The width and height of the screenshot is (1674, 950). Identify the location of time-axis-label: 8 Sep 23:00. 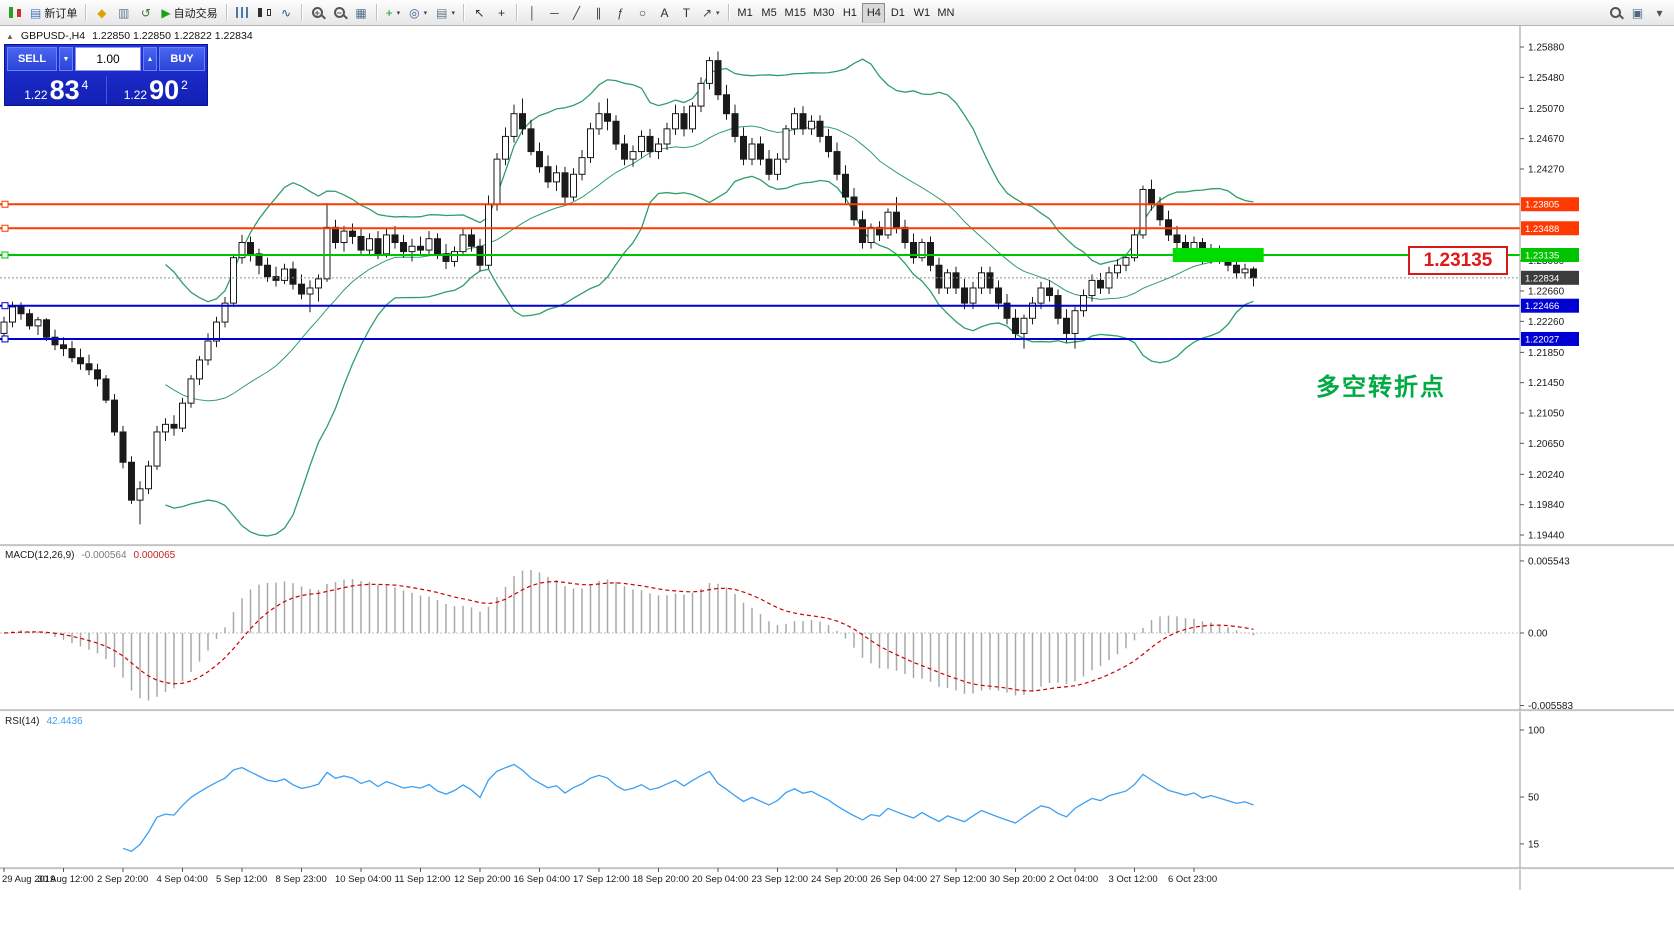
(301, 879).